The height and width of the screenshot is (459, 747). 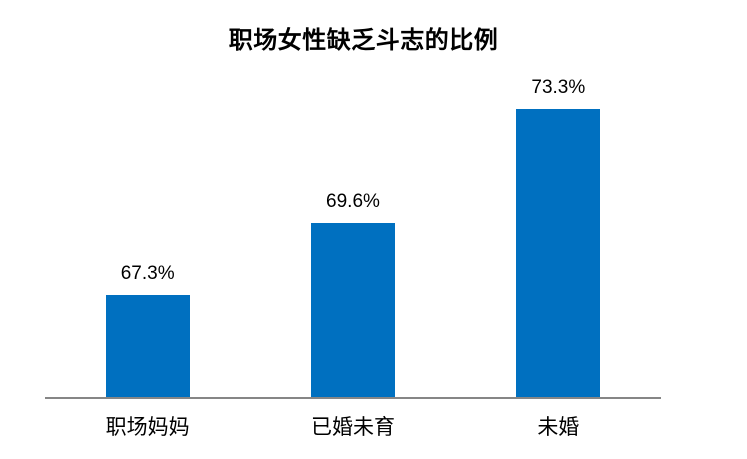 I want to click on data-label: 67.3%, so click(x=147, y=273).